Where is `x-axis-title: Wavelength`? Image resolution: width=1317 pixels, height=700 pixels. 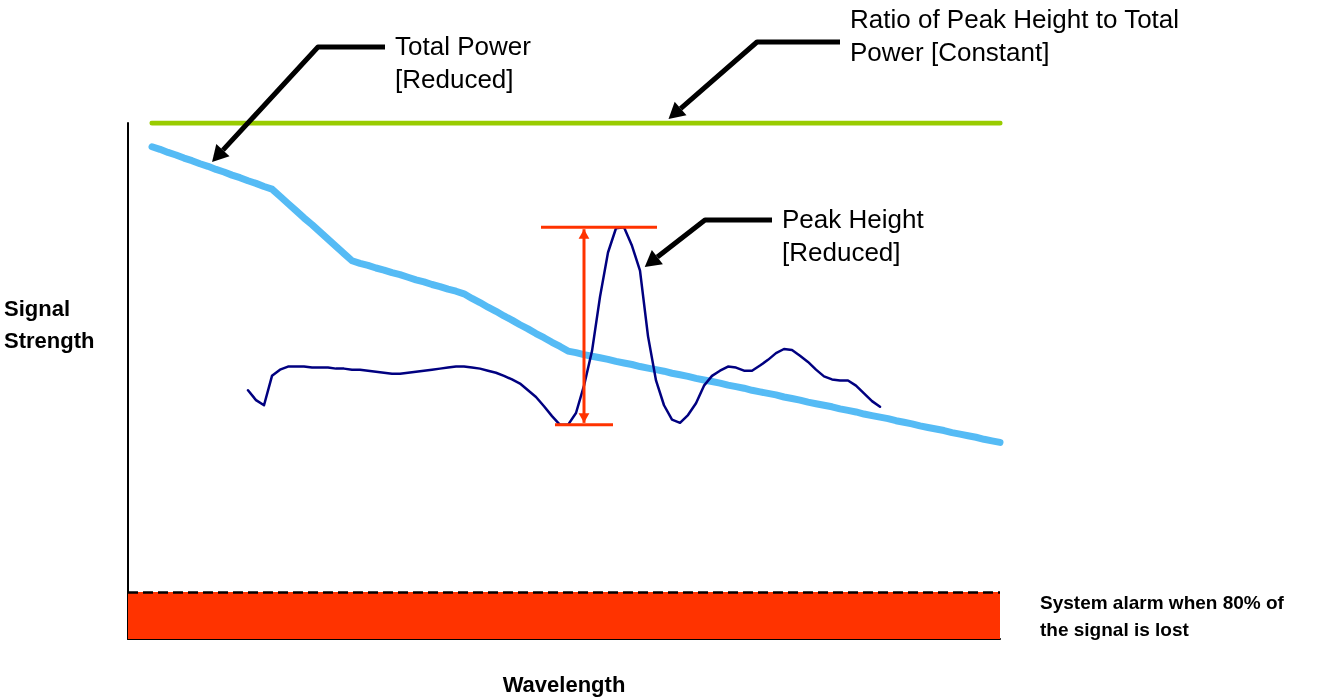 x-axis-title: Wavelength is located at coordinates (564, 684).